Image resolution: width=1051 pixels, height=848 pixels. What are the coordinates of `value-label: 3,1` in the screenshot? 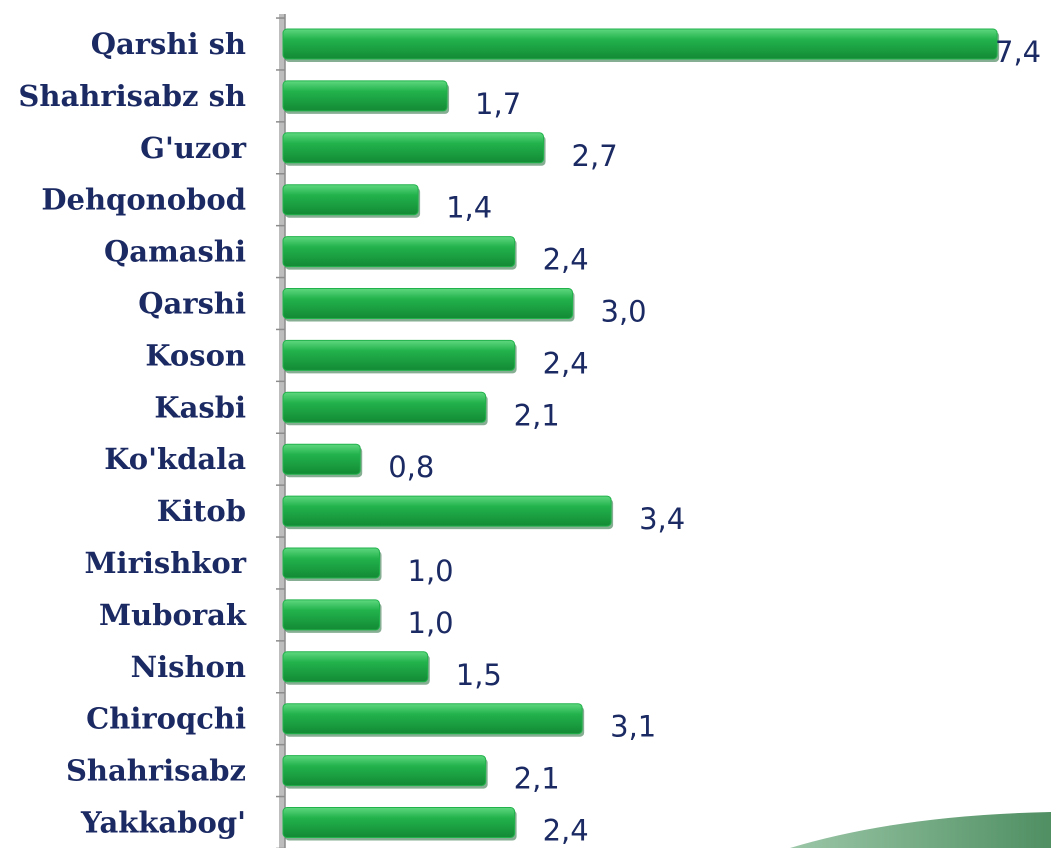 It's located at (633, 727).